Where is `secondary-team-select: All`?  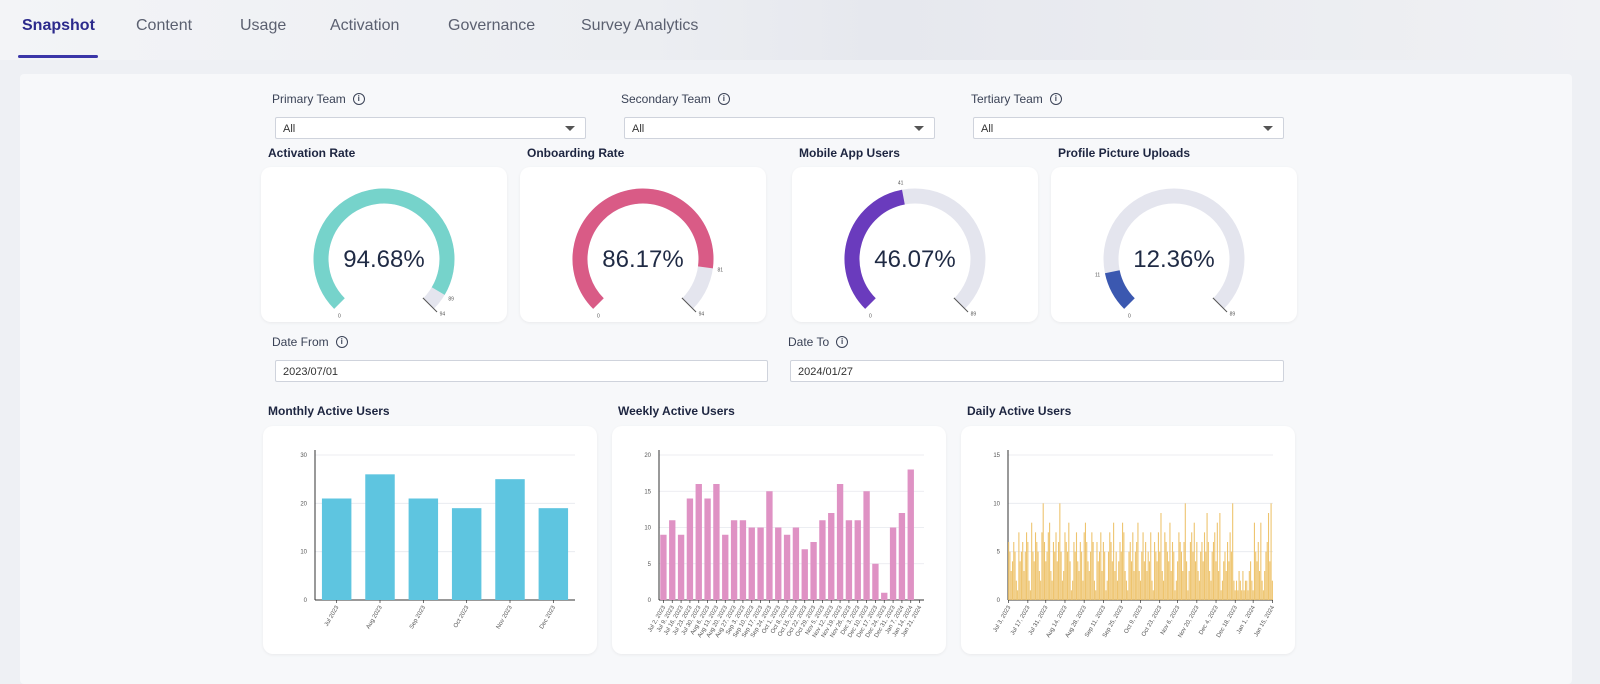
secondary-team-select: All is located at coordinates (779, 128).